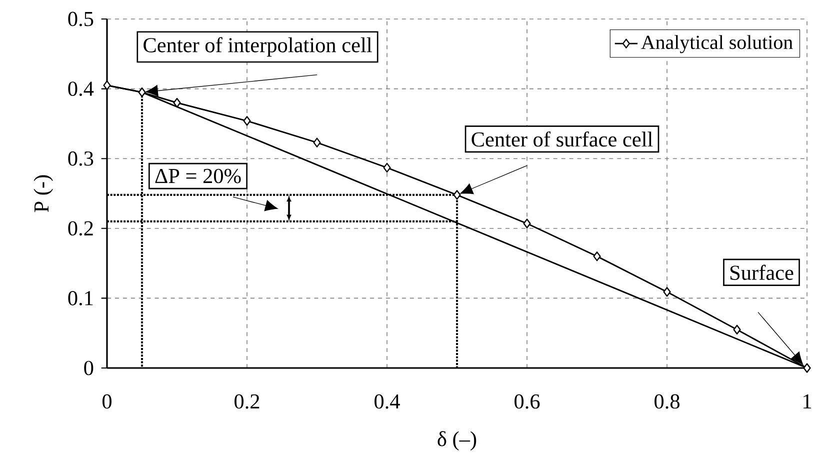 This screenshot has width=818, height=468. What do you see at coordinates (387, 401) in the screenshot?
I see `x-tick-label: 0.4` at bounding box center [387, 401].